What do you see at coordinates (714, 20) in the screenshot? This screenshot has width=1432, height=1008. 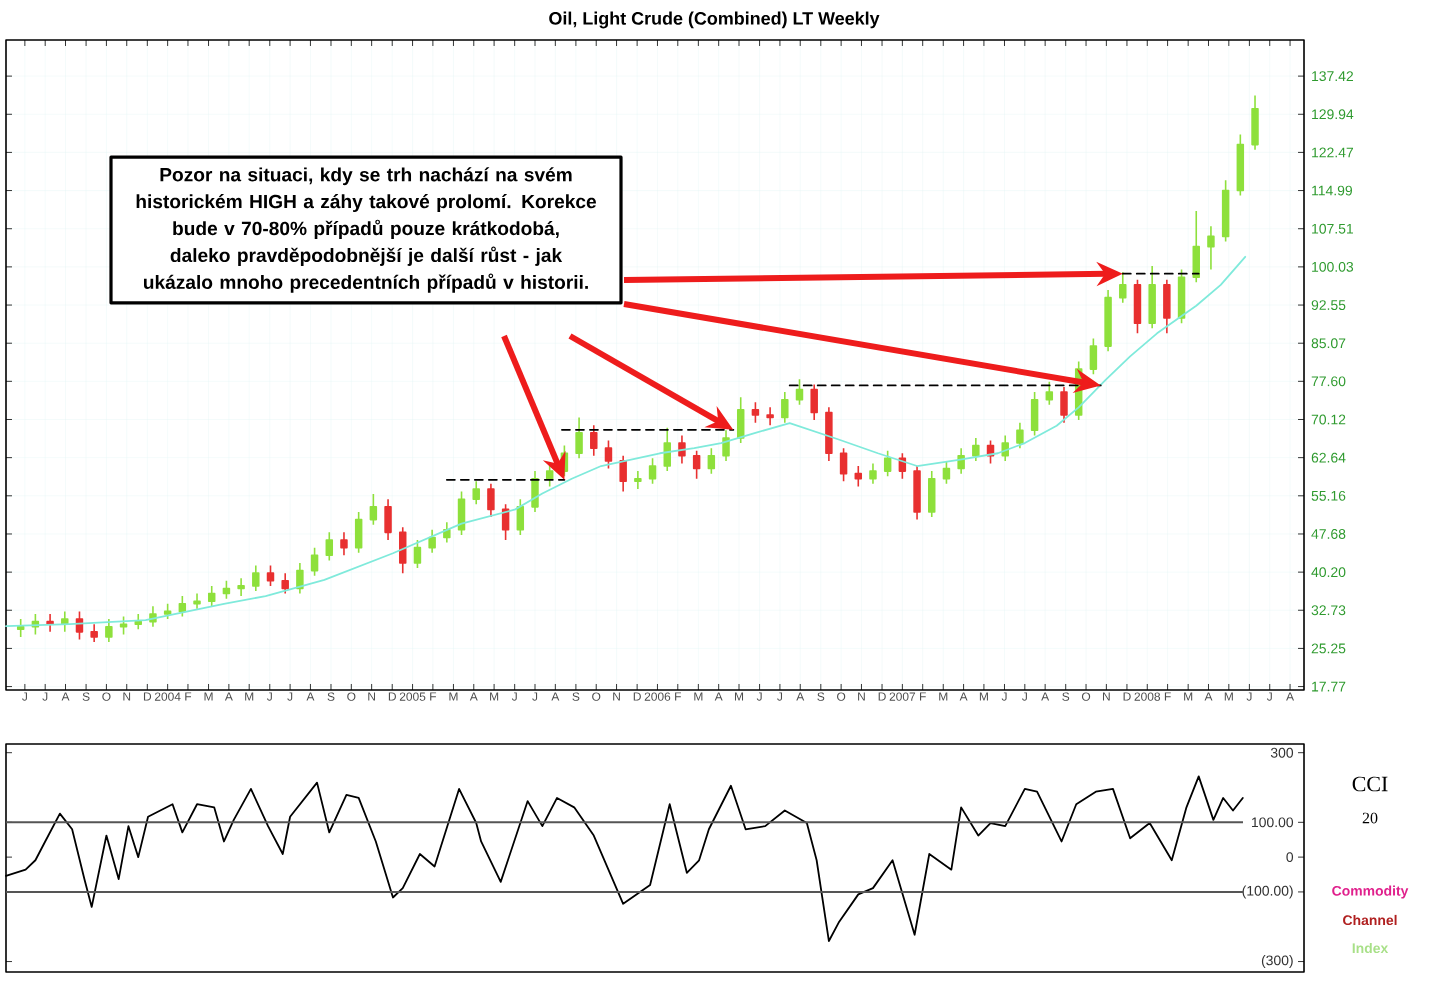 I see `chart-title: Oil, Light Crude (Combined) LT Weekly` at bounding box center [714, 20].